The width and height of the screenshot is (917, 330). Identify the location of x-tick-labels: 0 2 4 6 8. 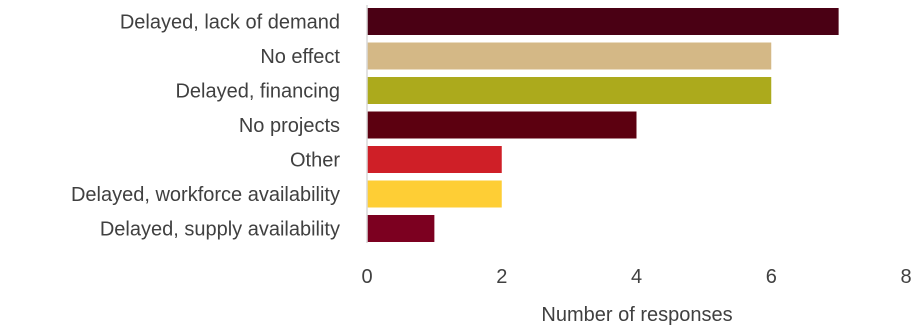
(636, 277).